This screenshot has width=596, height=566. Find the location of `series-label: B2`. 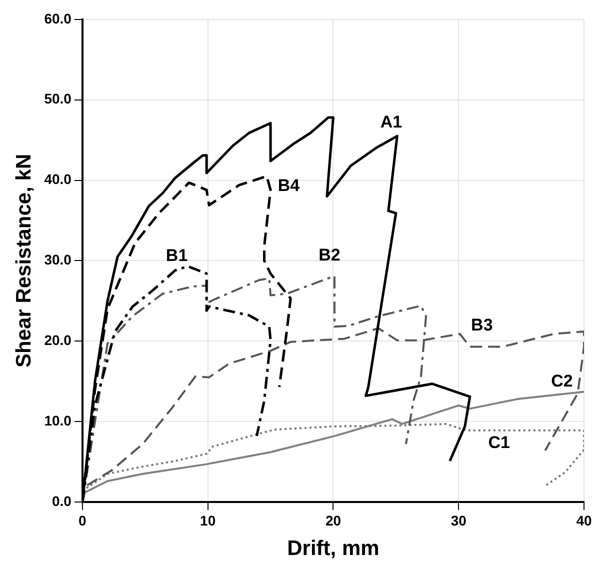

series-label: B2 is located at coordinates (329, 255).